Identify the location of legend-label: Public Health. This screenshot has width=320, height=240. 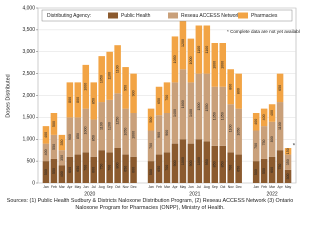
(136, 16).